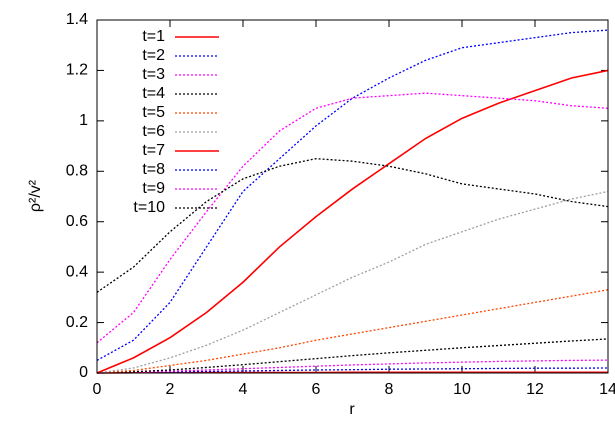  What do you see at coordinates (153, 131) in the screenshot?
I see `legend-label: t=6` at bounding box center [153, 131].